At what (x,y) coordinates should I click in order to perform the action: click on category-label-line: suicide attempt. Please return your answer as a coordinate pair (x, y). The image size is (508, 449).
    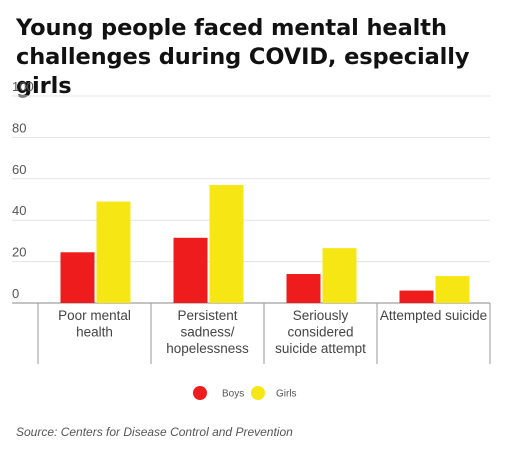
    Looking at the image, I should click on (320, 348).